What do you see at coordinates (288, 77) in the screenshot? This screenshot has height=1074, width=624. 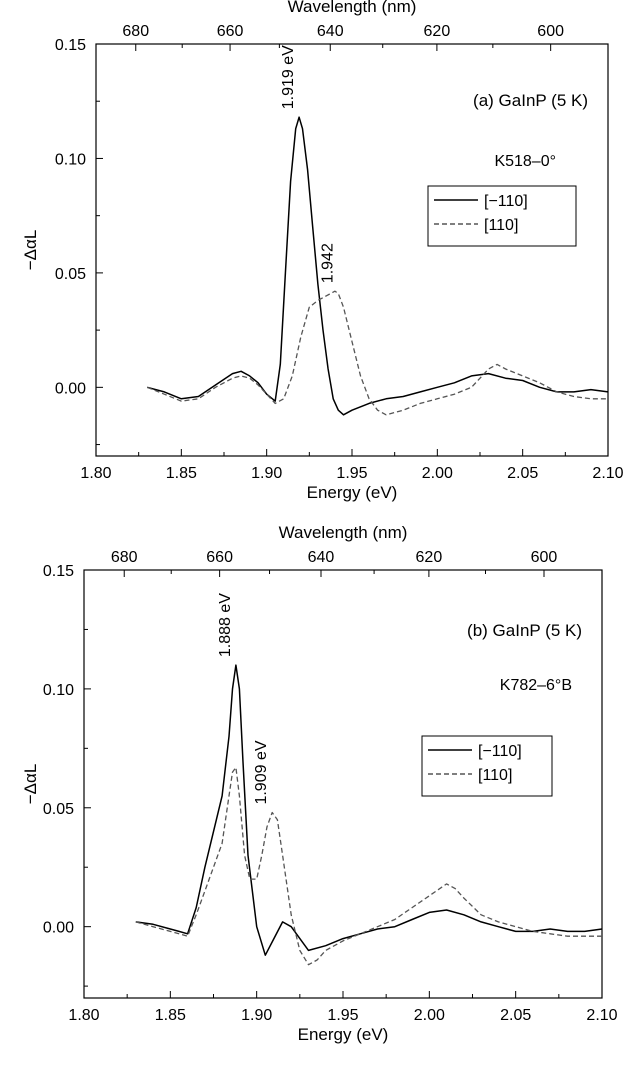 I see `peak-annotation: 1.919 eV` at bounding box center [288, 77].